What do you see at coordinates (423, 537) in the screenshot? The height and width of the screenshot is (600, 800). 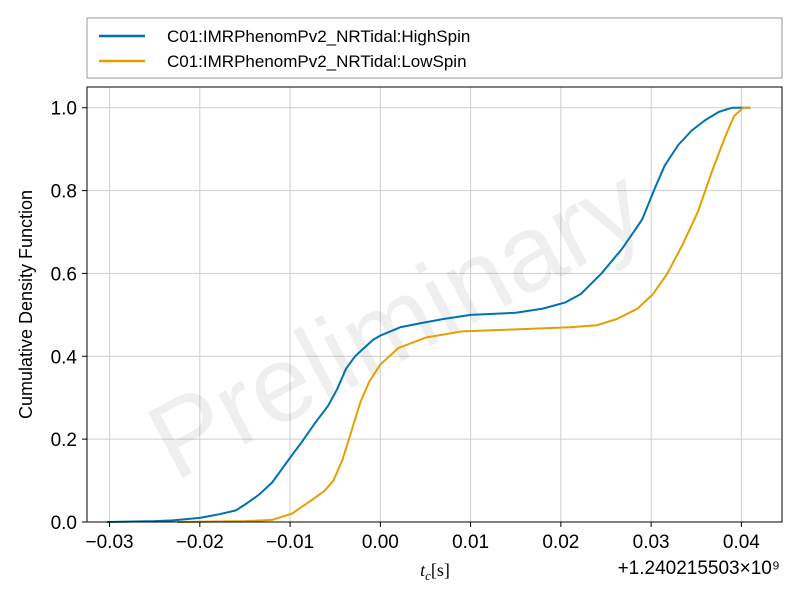 I see `x-axis-ticks: −0.03 −0.02 −0.01 0.00 0.01 0.02 0.03 0.04` at bounding box center [423, 537].